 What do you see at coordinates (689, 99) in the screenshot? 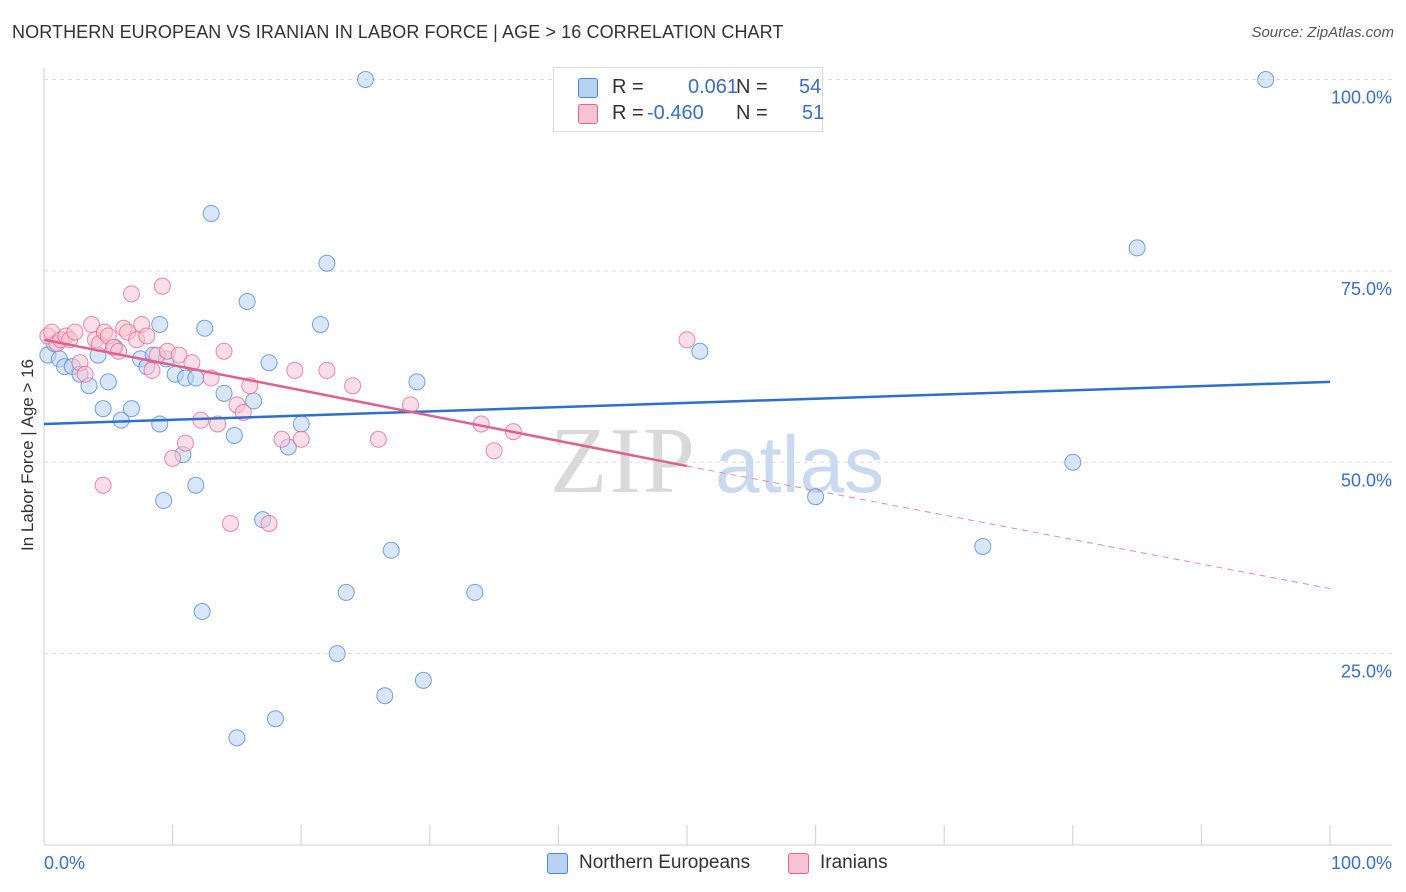
I see `correlation-legend: R = 0.061 N = 54 R = -0.460 N = 51` at bounding box center [689, 99].